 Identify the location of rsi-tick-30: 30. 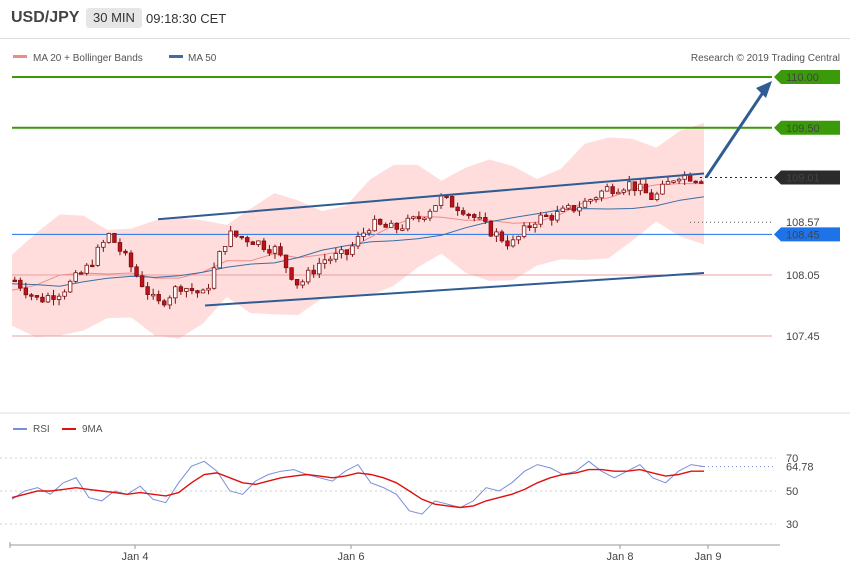
(792, 525).